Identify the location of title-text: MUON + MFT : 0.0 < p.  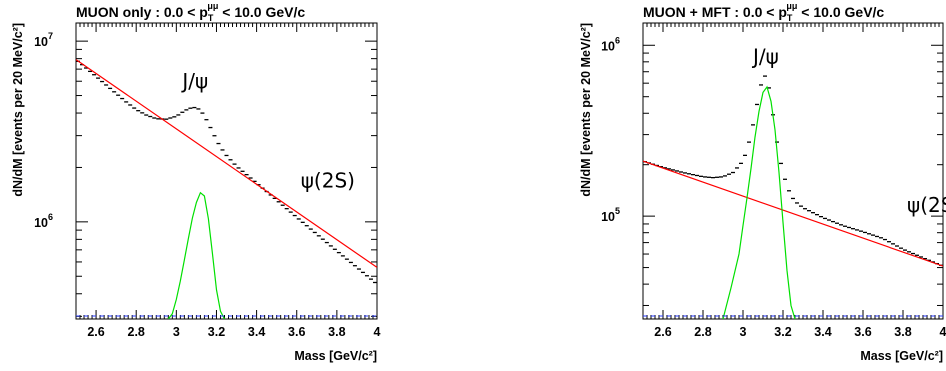
(715, 12).